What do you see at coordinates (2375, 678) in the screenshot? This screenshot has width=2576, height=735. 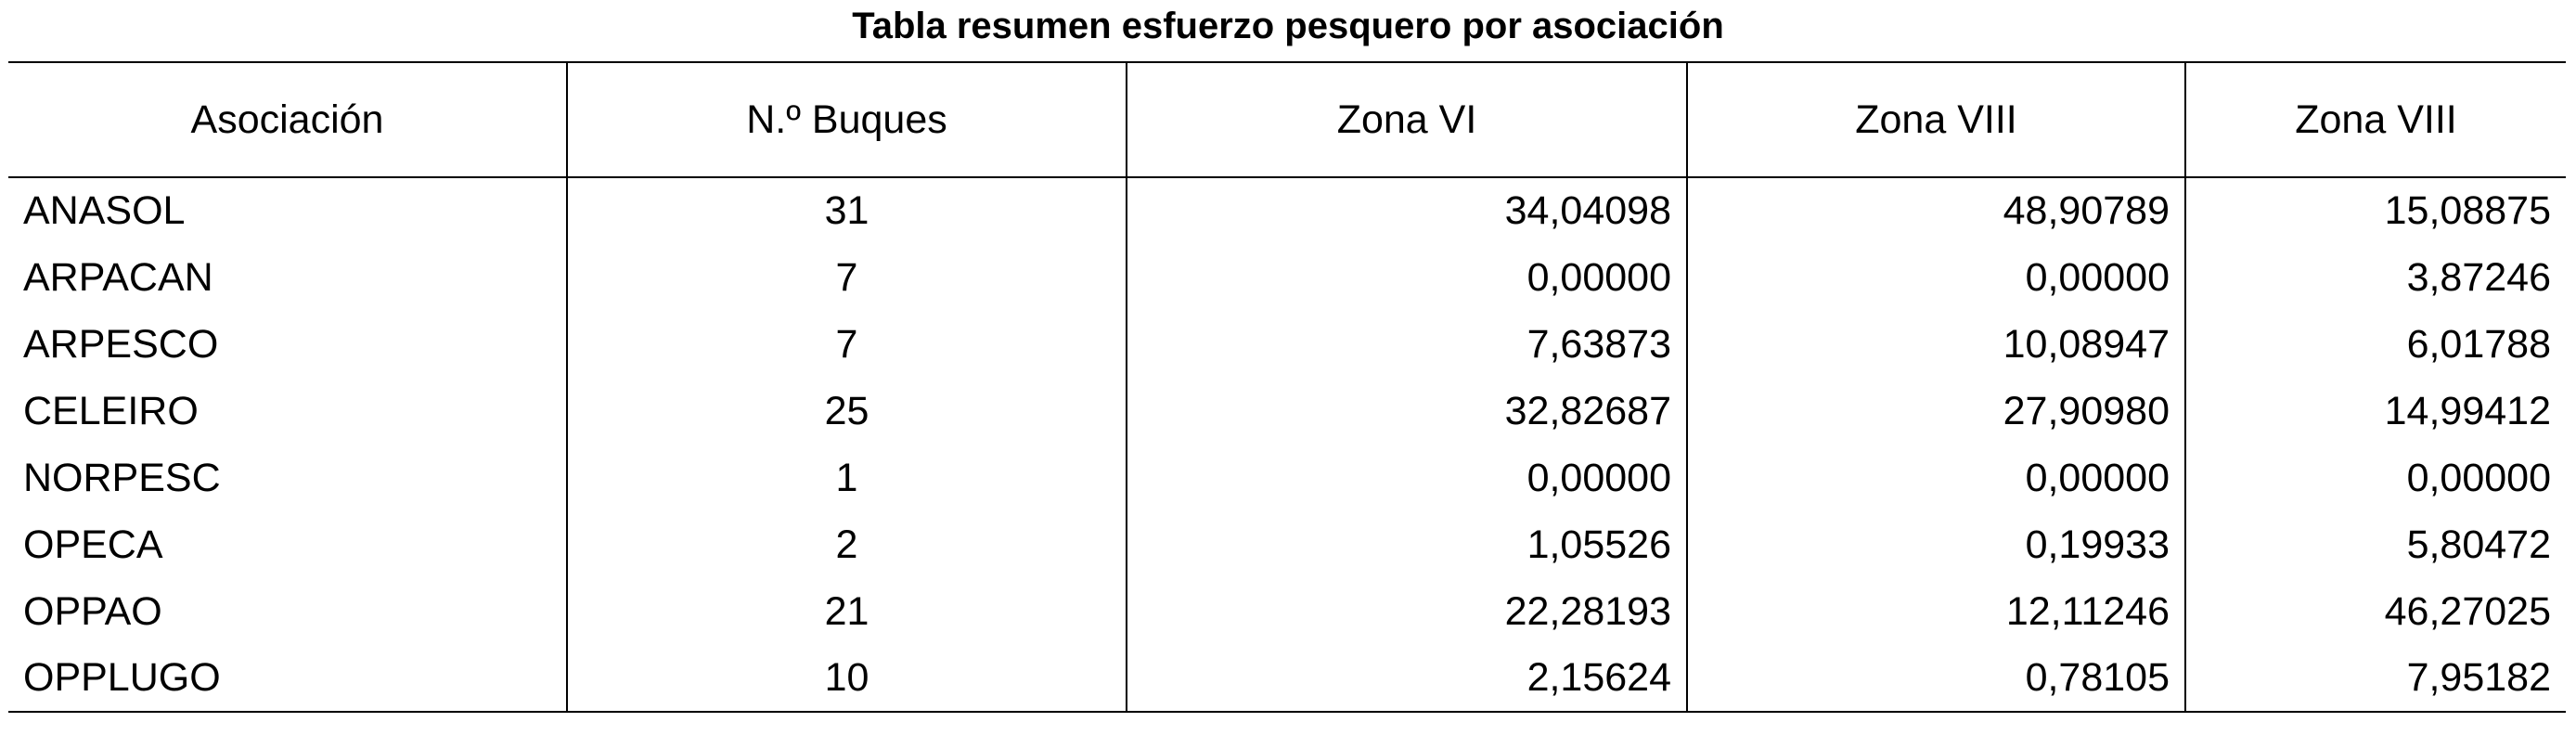 I see `table-cell: 7,95182` at bounding box center [2375, 678].